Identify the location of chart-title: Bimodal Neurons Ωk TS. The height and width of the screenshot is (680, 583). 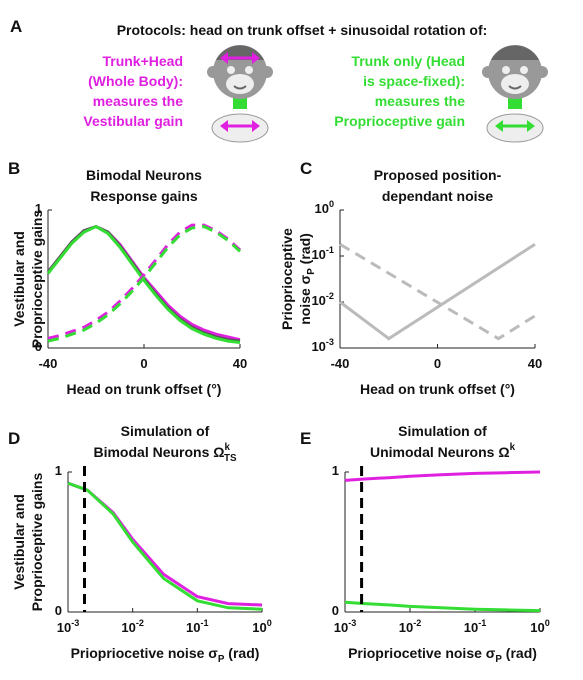
(164, 453).